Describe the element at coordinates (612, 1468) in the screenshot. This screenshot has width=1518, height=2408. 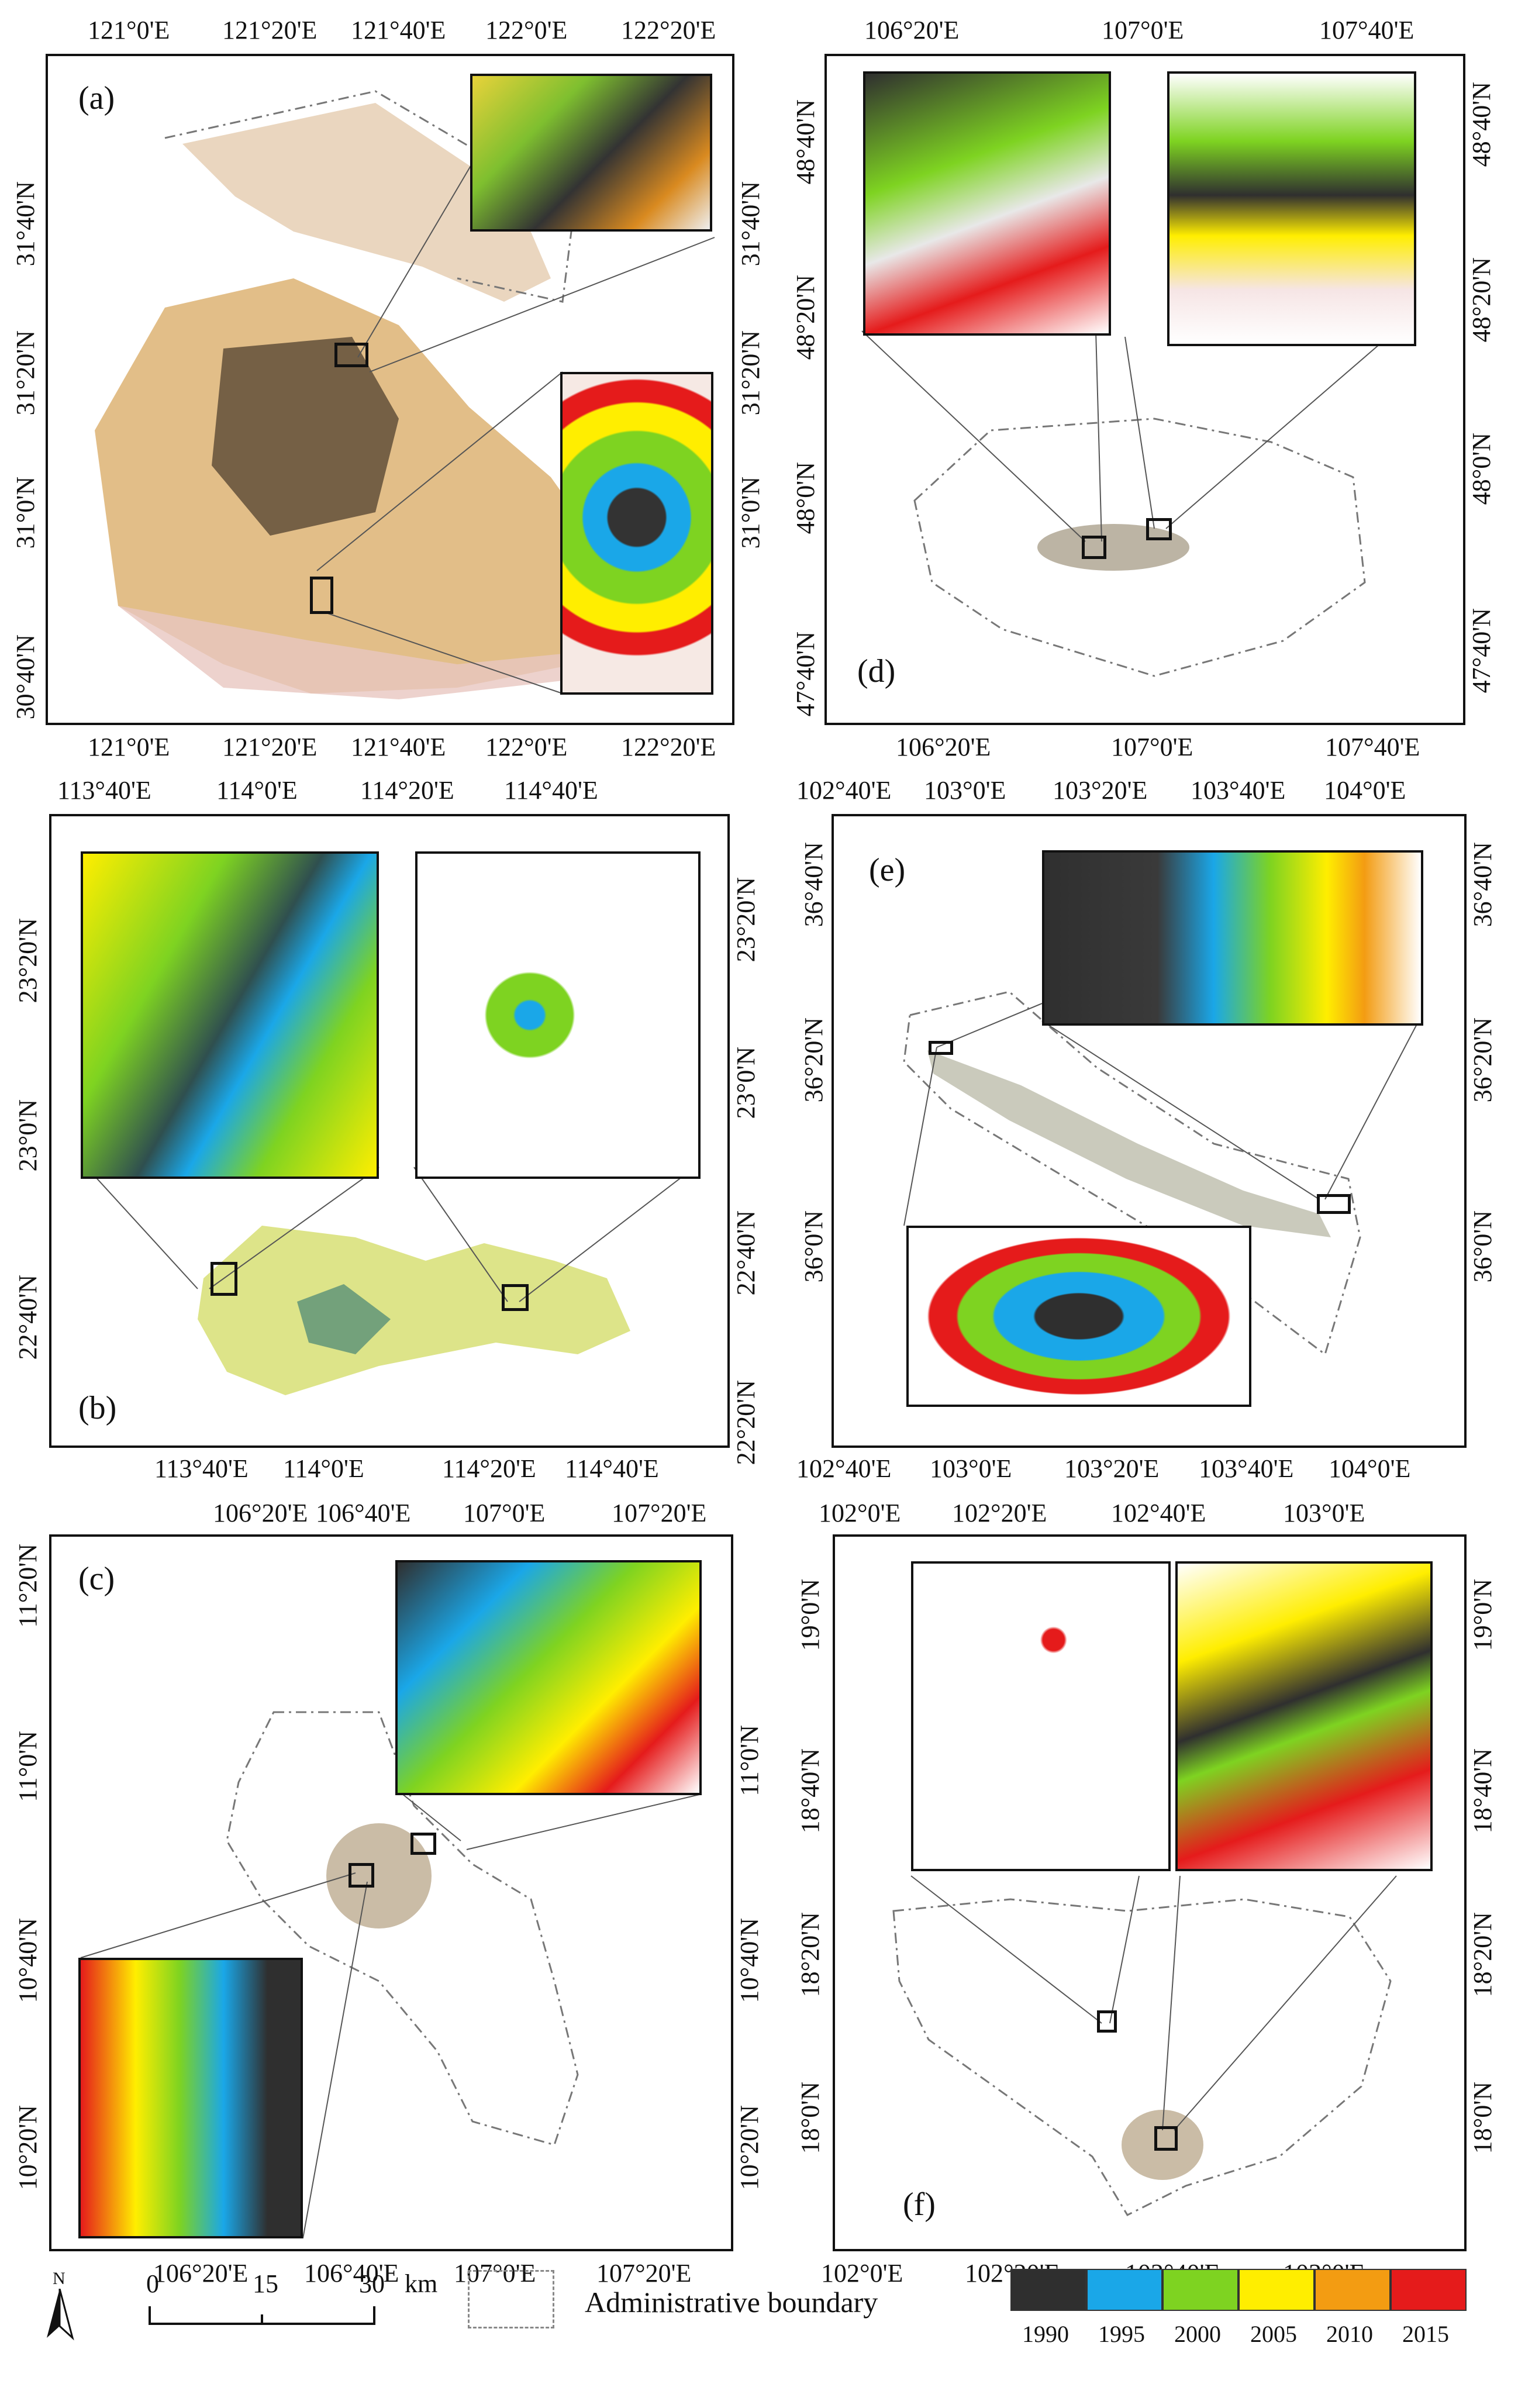
I see `bottom-tick: 114°40'E` at that location.